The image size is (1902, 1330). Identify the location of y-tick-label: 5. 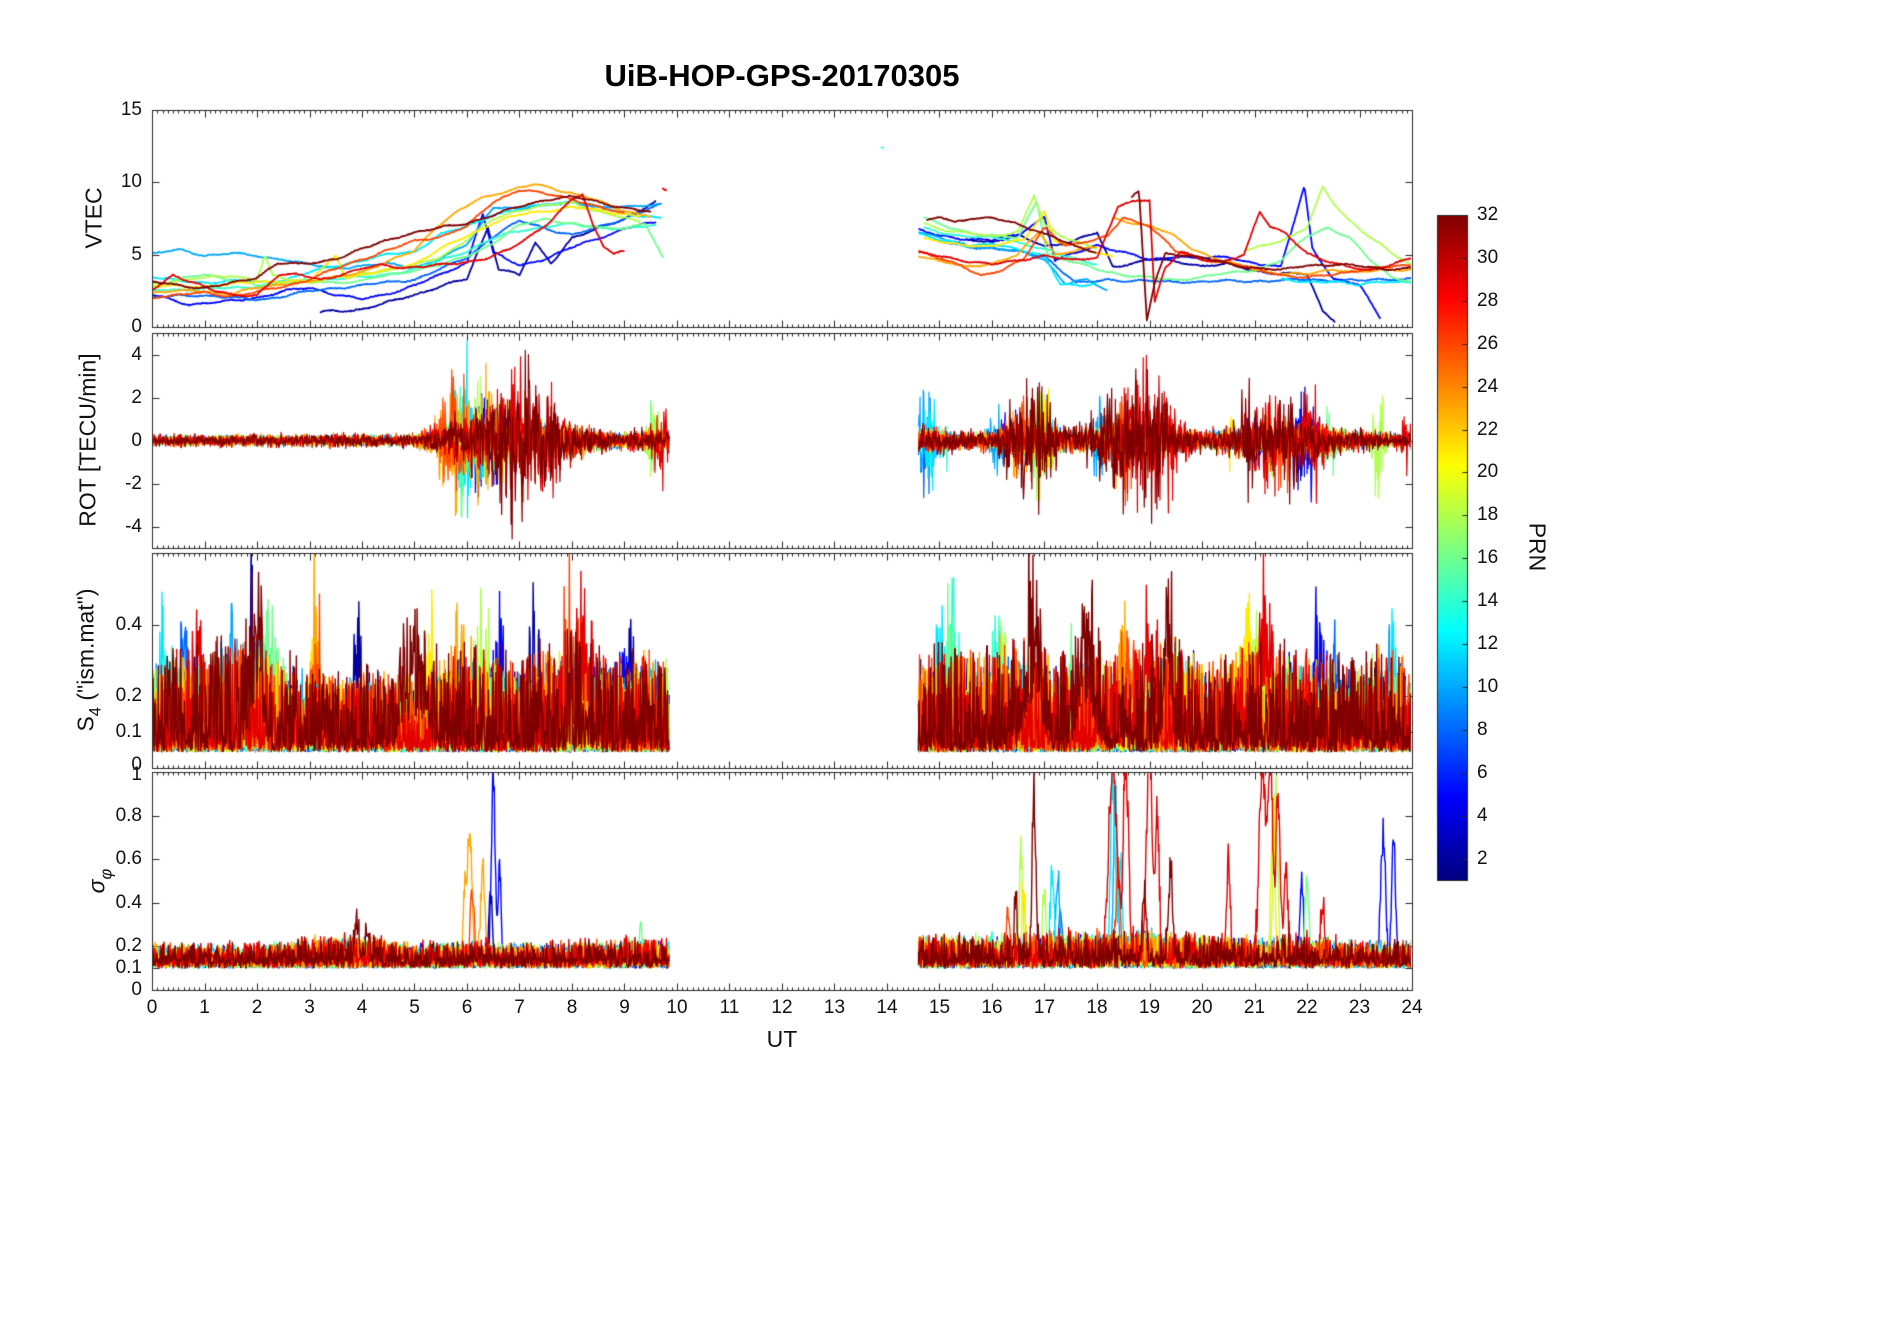
(136, 254).